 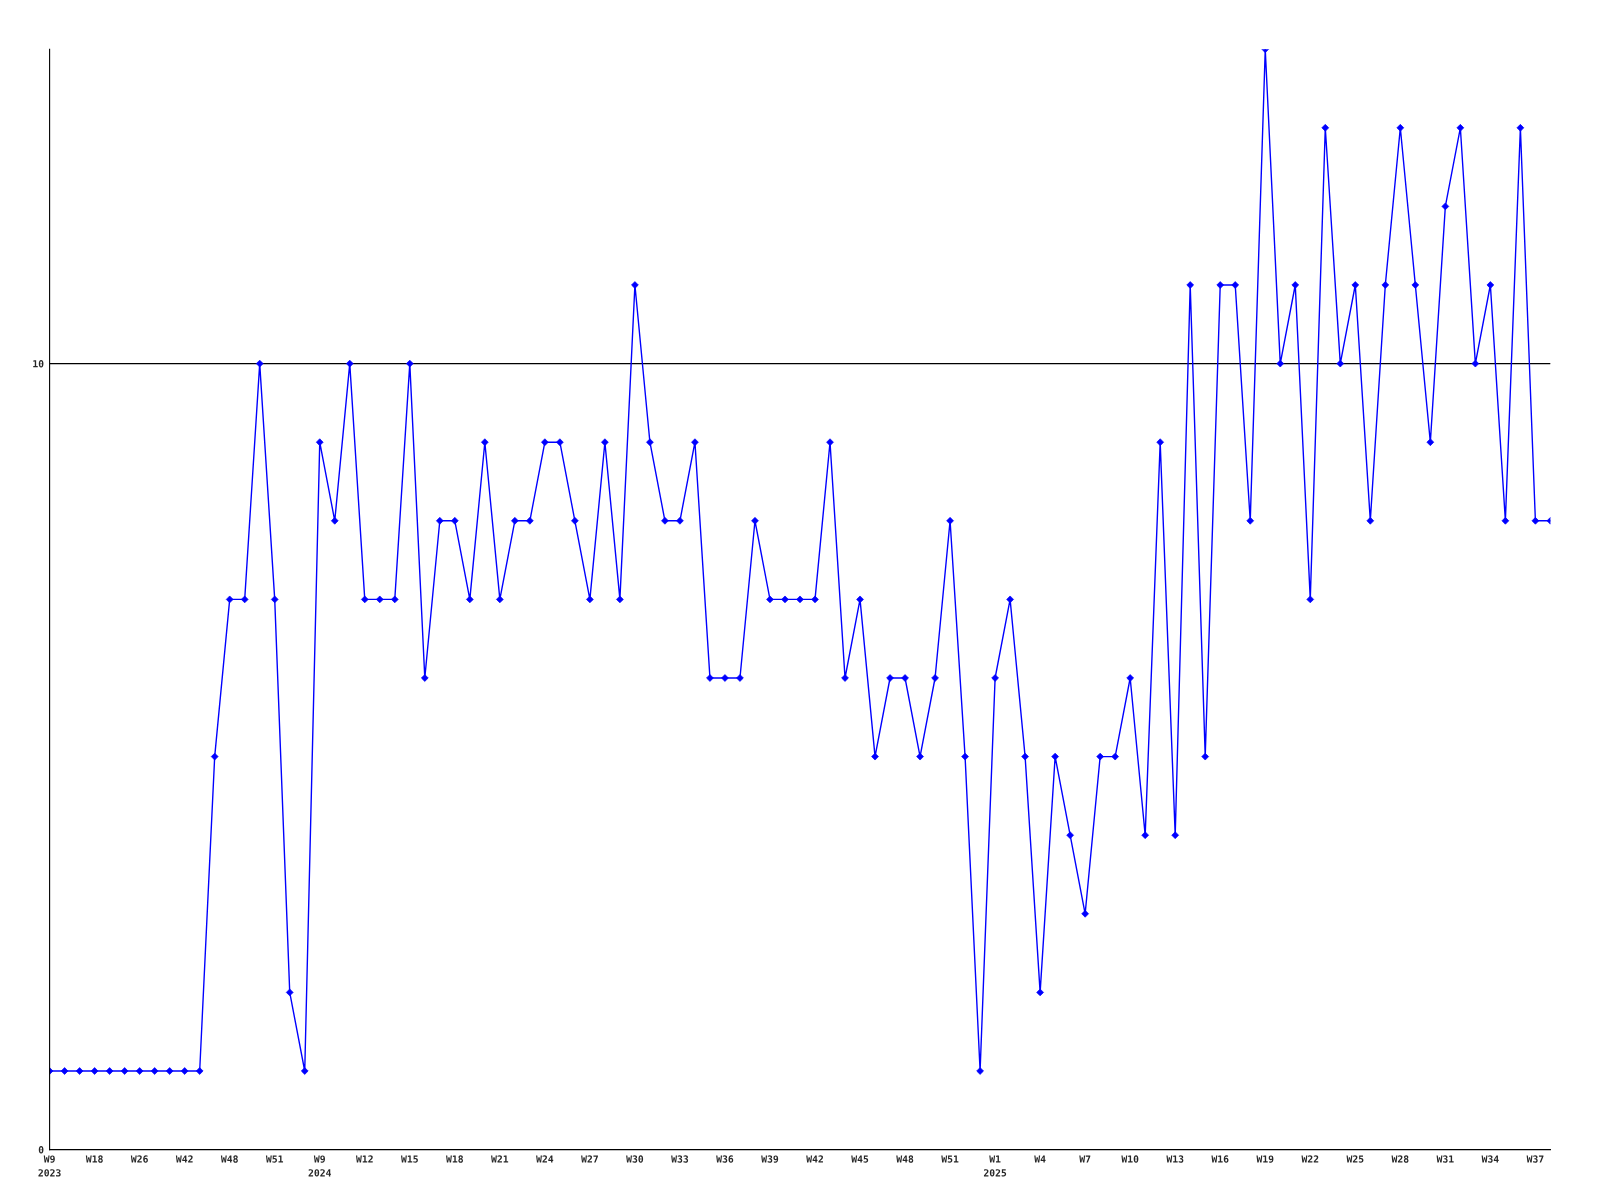 What do you see at coordinates (1445, 1159) in the screenshot?
I see `x-tick-label: W31` at bounding box center [1445, 1159].